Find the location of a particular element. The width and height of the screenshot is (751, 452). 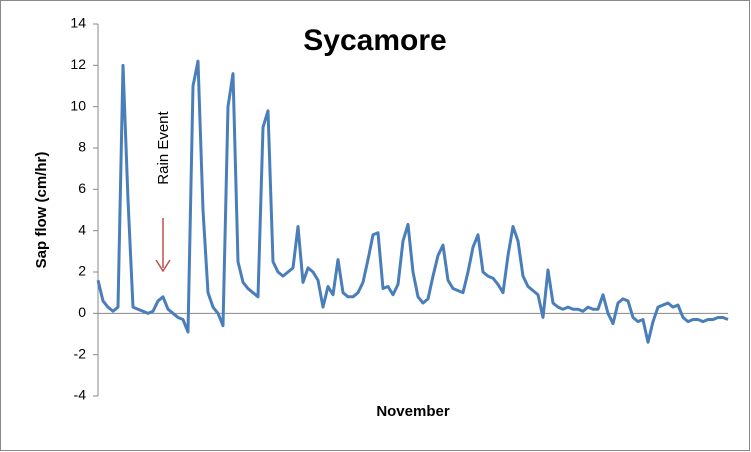

y-tick-label: 0 is located at coordinates (82, 312).